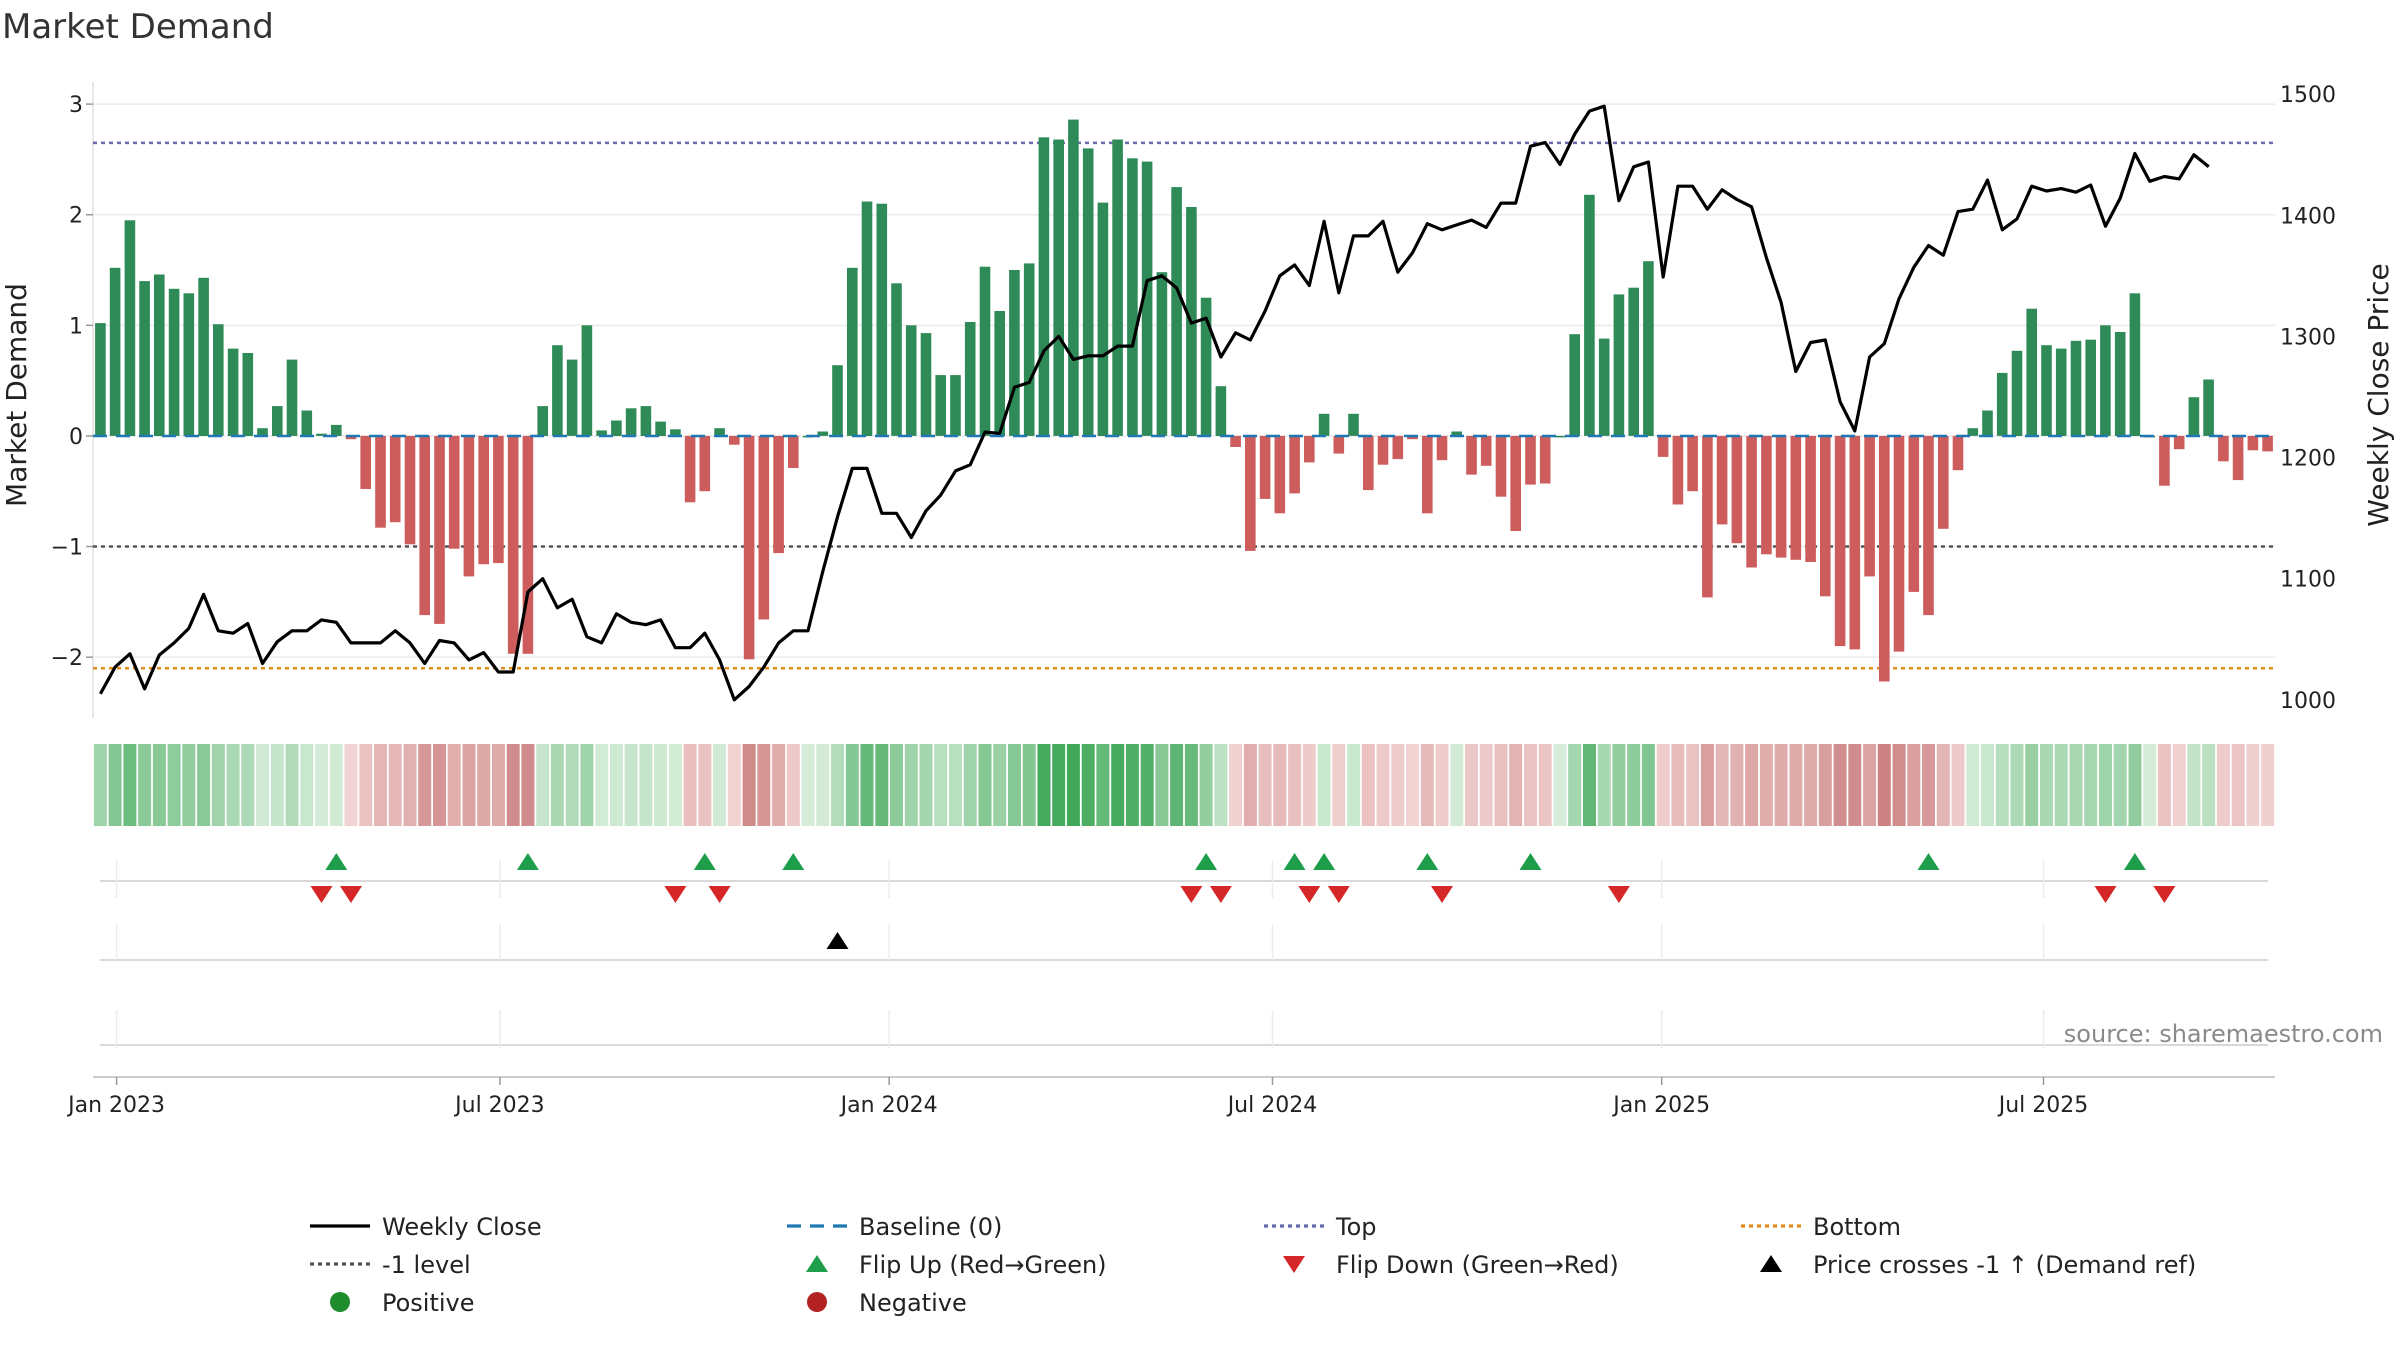 The image size is (2400, 1350). Describe the element at coordinates (817, 1263) in the screenshot. I see `legend-up-marker` at that location.